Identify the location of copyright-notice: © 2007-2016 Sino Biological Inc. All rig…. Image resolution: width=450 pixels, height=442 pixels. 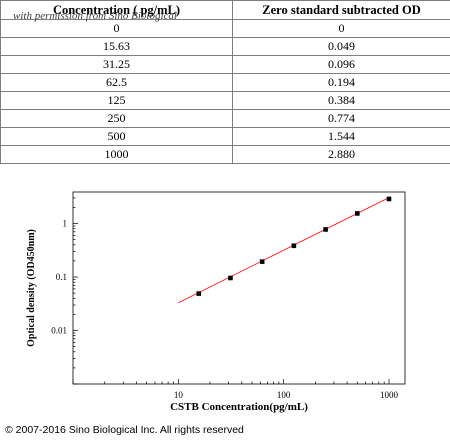
(124, 430).